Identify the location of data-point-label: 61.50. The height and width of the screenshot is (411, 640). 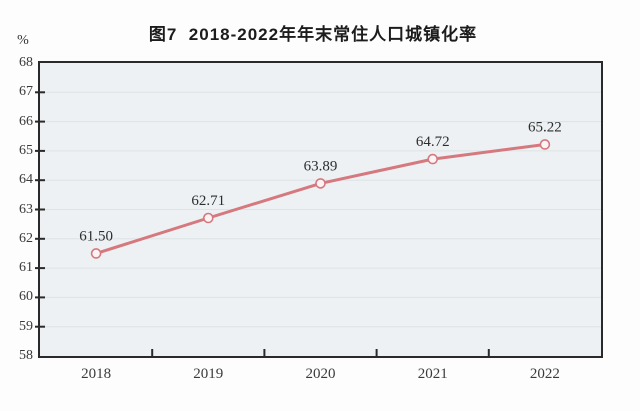
(96, 236).